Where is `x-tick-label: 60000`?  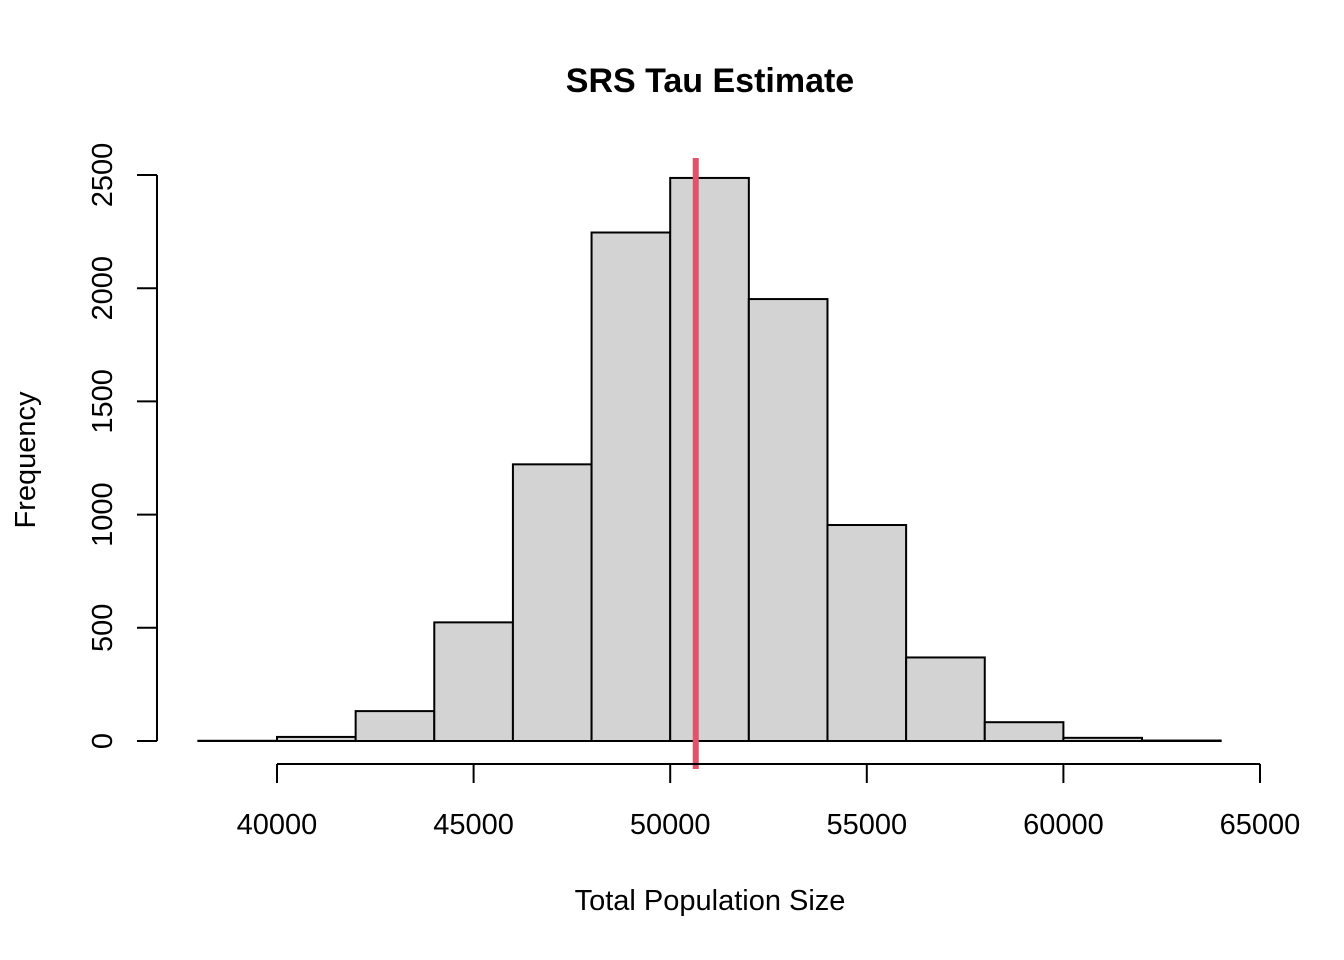
x-tick-label: 60000 is located at coordinates (1063, 825).